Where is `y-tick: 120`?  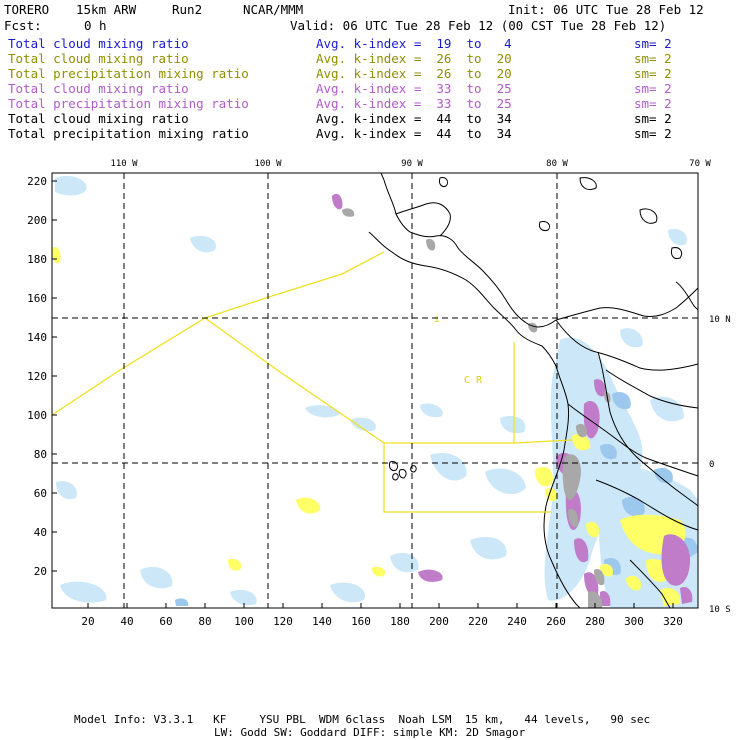
y-tick: 120 is located at coordinates (42, 376).